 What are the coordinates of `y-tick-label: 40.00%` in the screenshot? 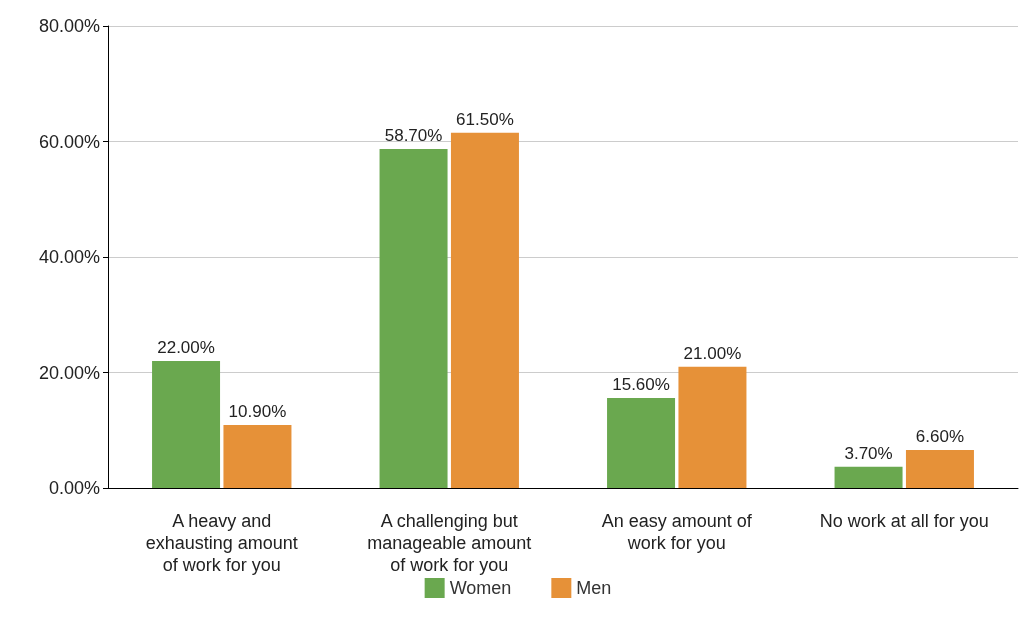 It's located at (69, 257).